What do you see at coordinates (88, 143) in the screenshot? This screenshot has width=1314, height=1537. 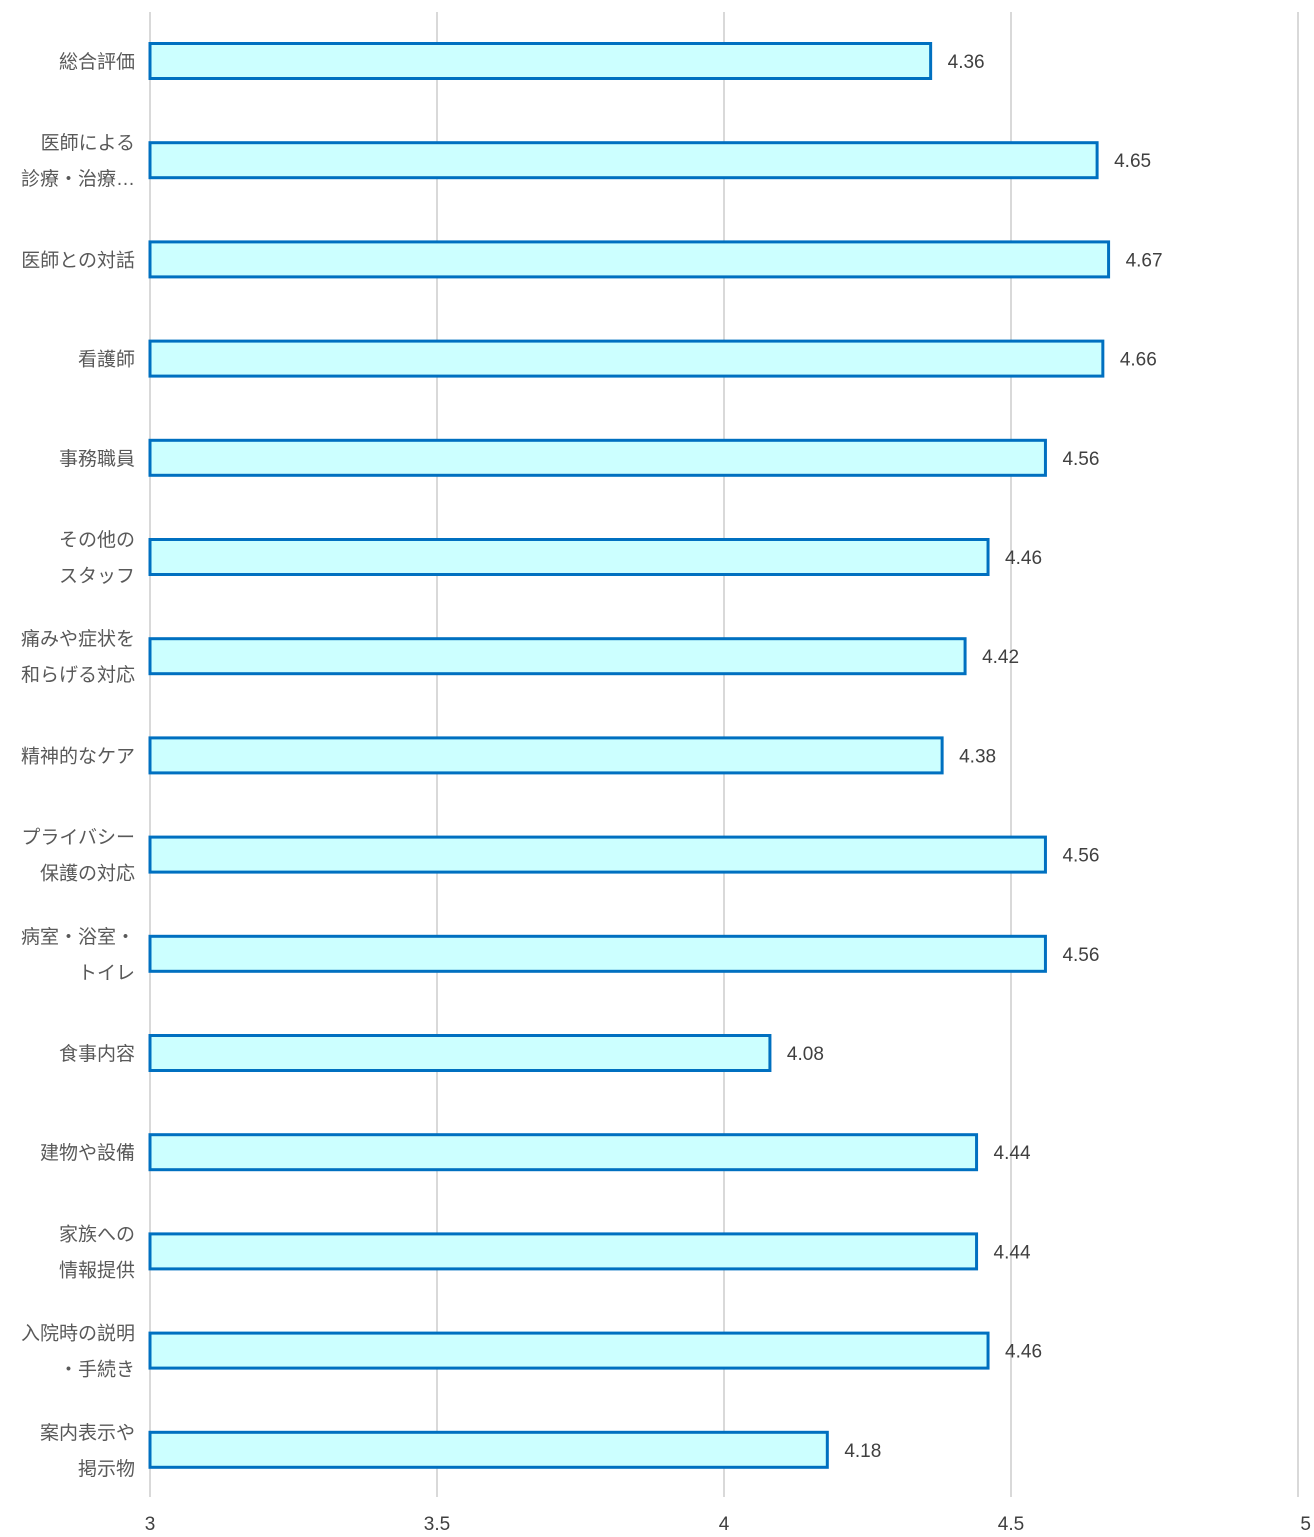 I see `category-label-1-0: 医師による` at bounding box center [88, 143].